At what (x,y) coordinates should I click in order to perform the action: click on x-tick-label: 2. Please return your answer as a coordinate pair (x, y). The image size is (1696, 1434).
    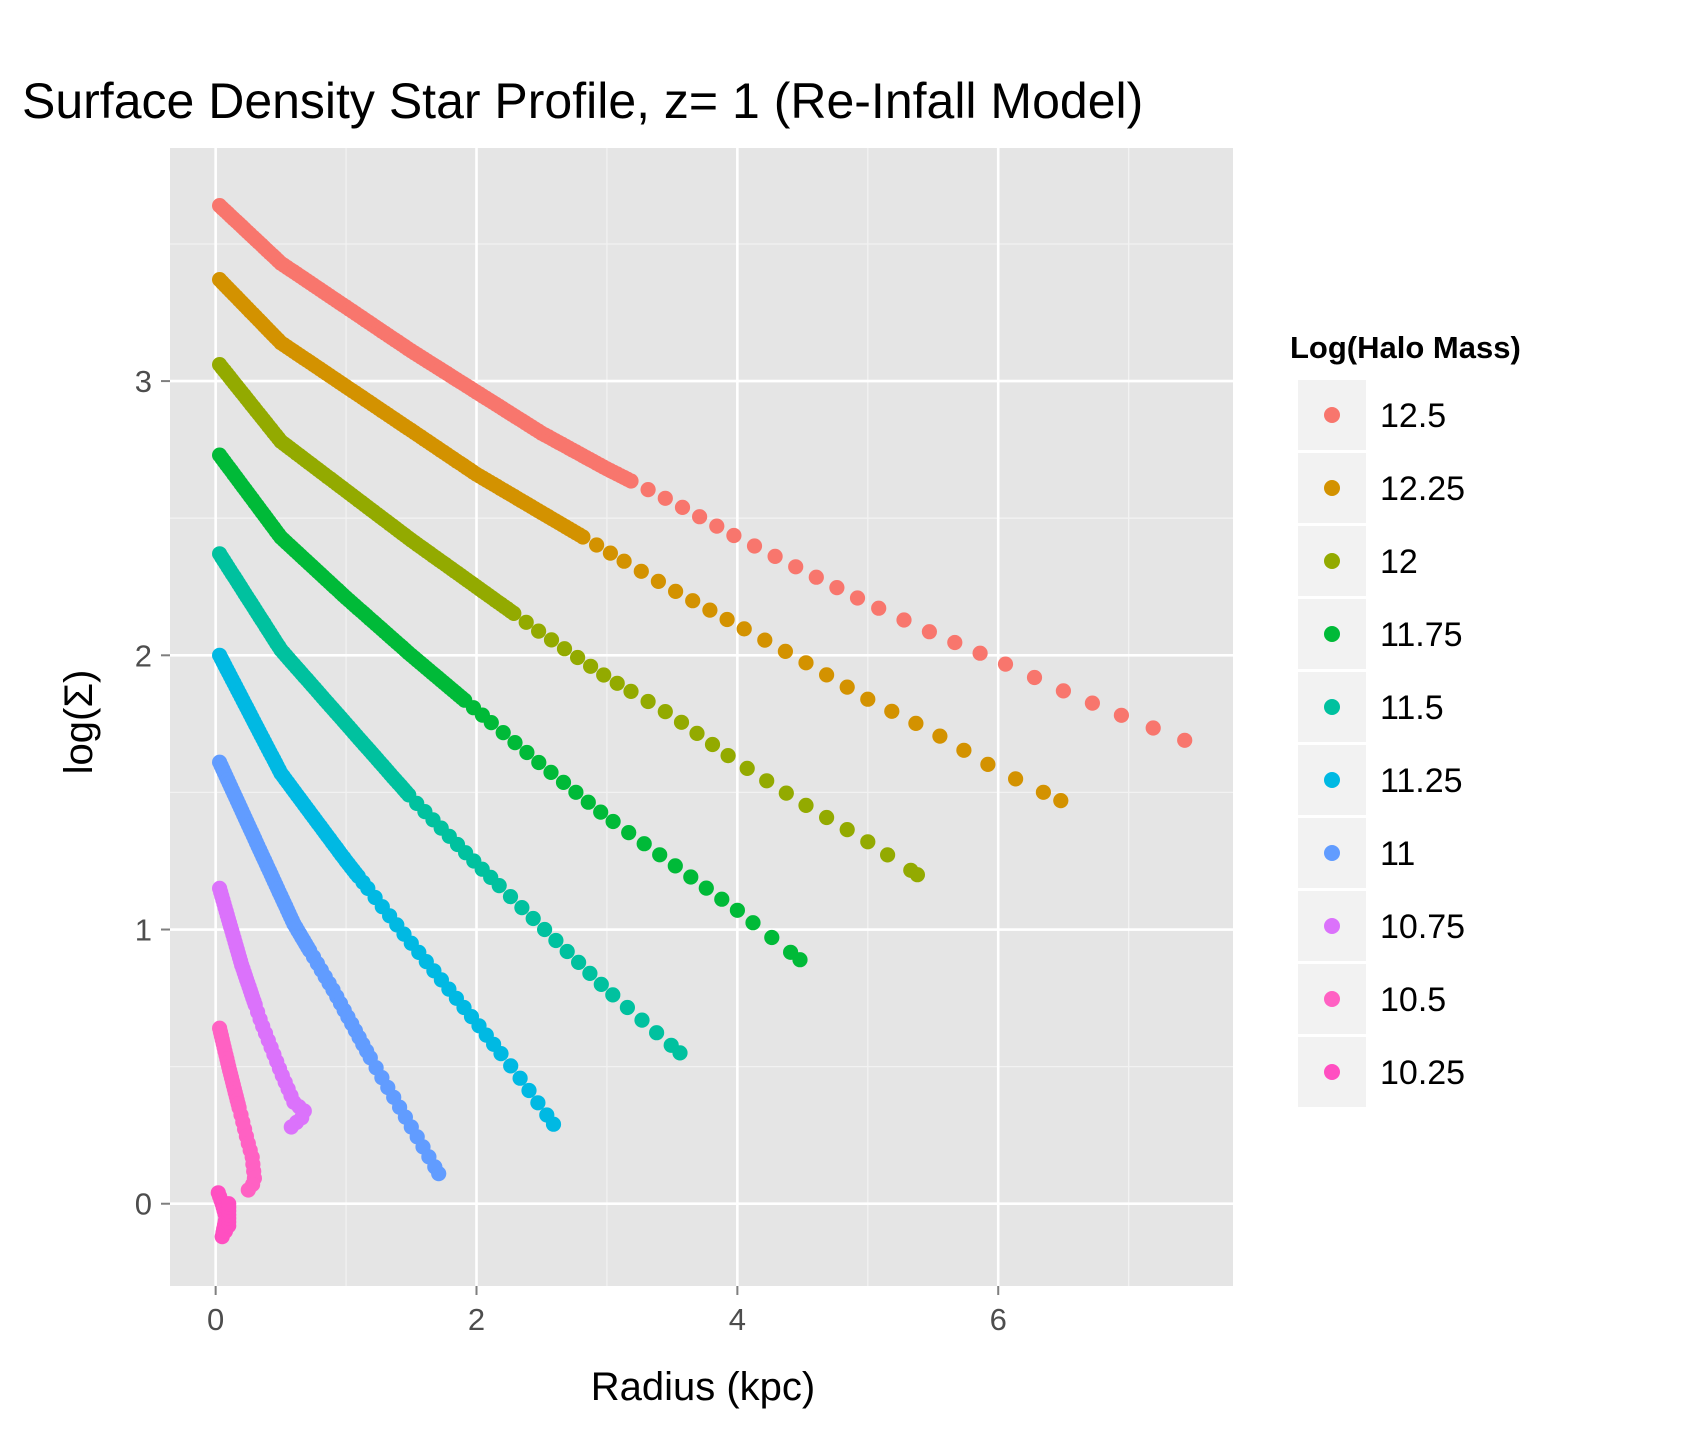
    Looking at the image, I should click on (476, 1319).